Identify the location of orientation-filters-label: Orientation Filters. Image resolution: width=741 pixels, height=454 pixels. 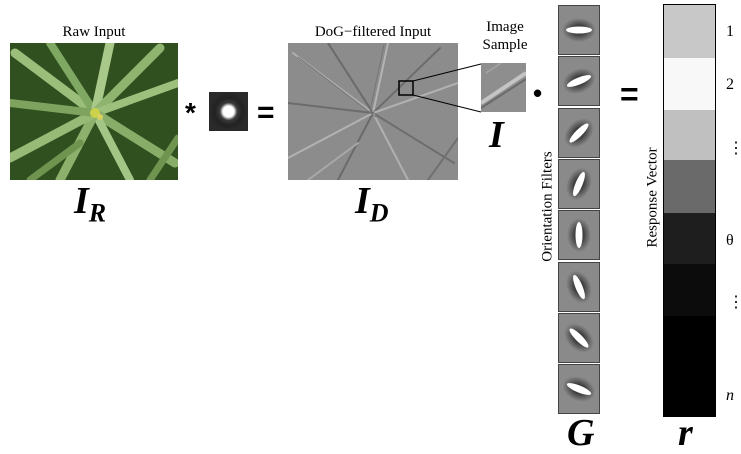
(547, 206).